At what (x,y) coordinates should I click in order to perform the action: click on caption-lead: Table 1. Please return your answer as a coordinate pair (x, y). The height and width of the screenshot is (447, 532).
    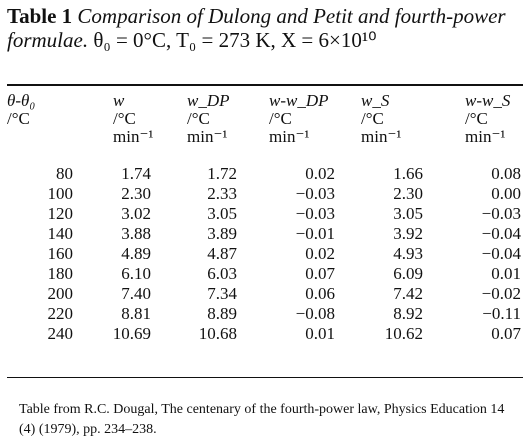
    Looking at the image, I should click on (40, 16).